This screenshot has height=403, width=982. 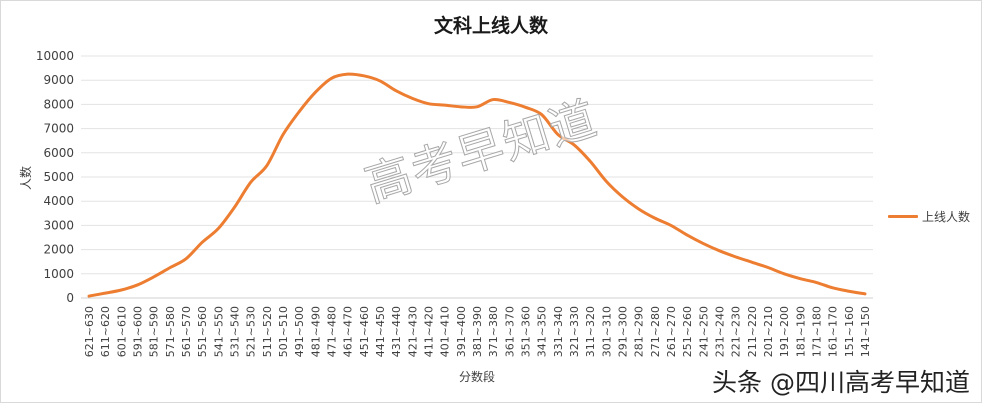 What do you see at coordinates (283, 331) in the screenshot?
I see `x-tick-label: 501~510` at bounding box center [283, 331].